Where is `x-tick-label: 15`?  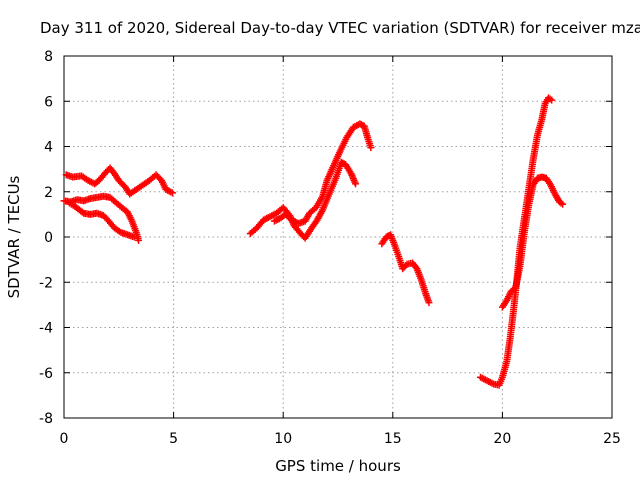 x-tick-label: 15 is located at coordinates (393, 439).